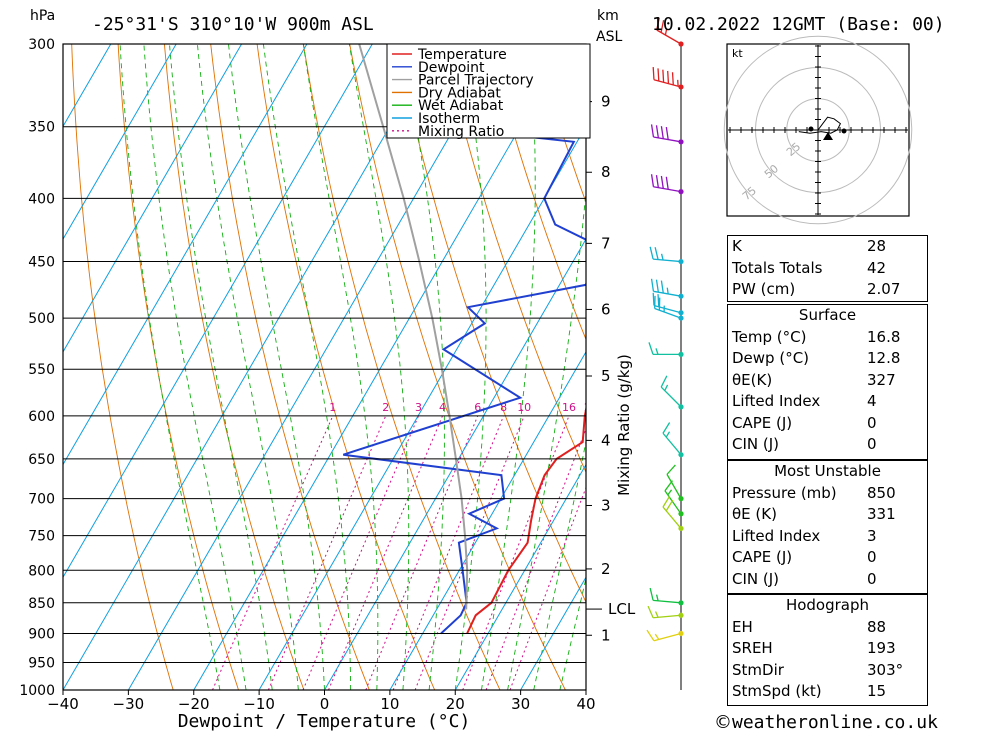  I want to click on pressure-tick-label: 850, so click(41, 604).